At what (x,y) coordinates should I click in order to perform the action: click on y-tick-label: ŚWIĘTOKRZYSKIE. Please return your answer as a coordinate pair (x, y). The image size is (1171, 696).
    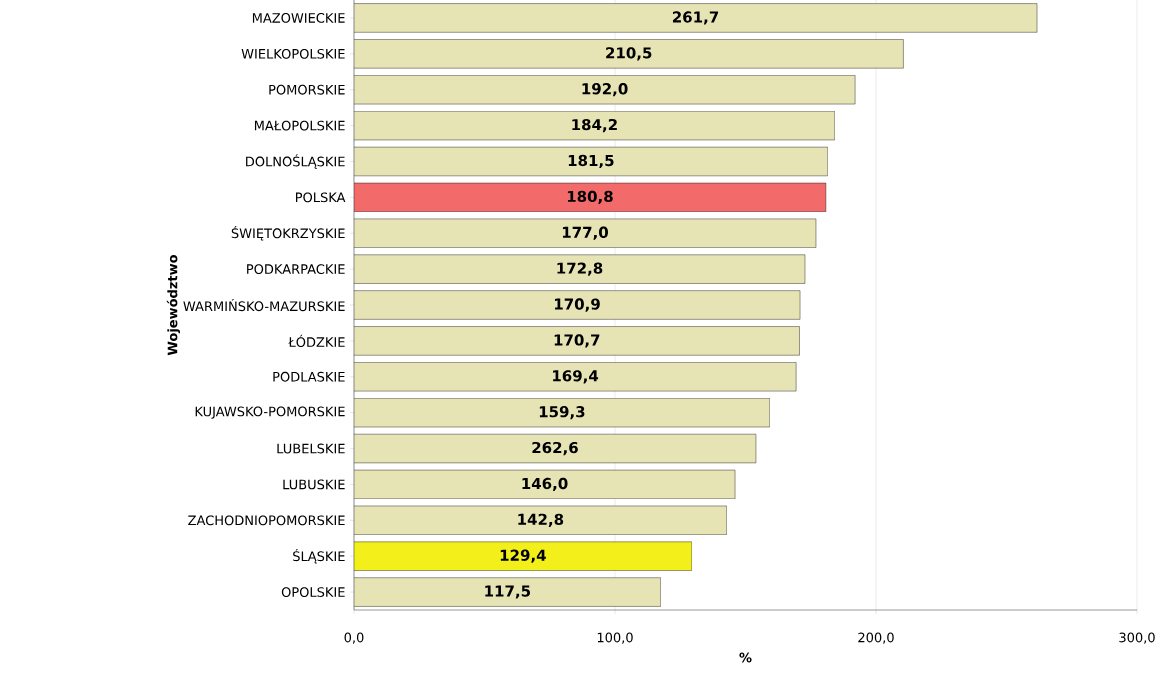
    Looking at the image, I should click on (288, 233).